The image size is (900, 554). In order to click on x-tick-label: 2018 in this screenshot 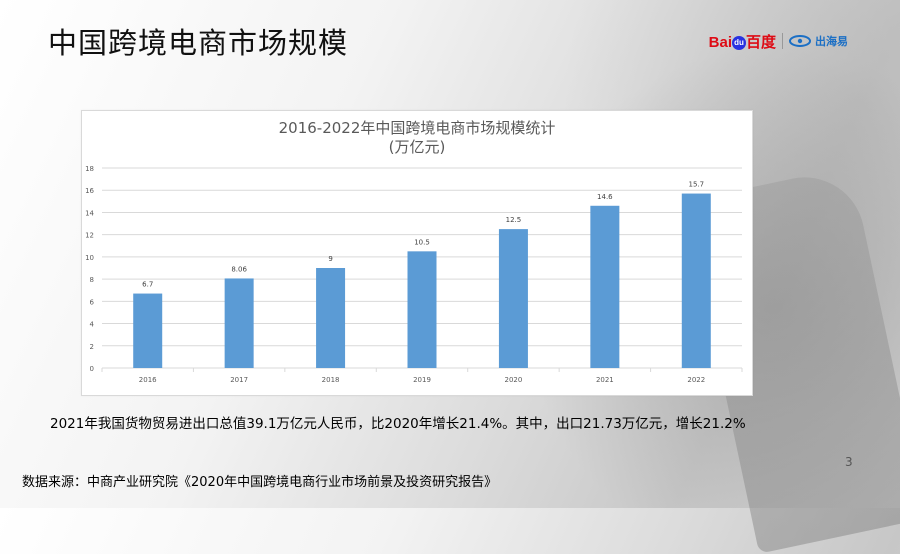, I will do `click(331, 380)`.